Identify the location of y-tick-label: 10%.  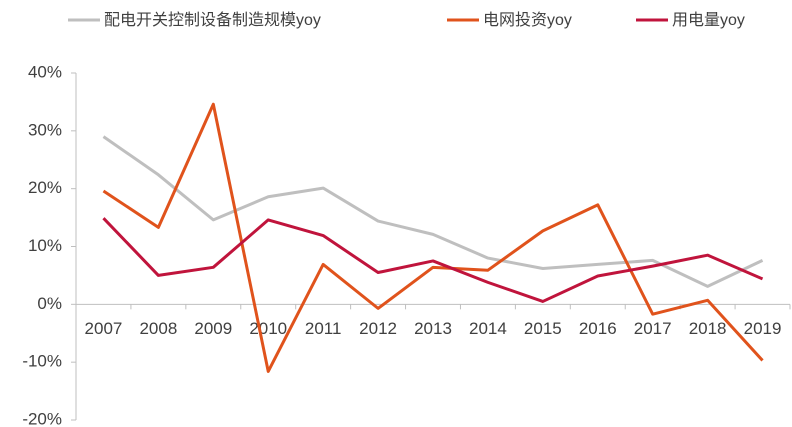
(45, 245).